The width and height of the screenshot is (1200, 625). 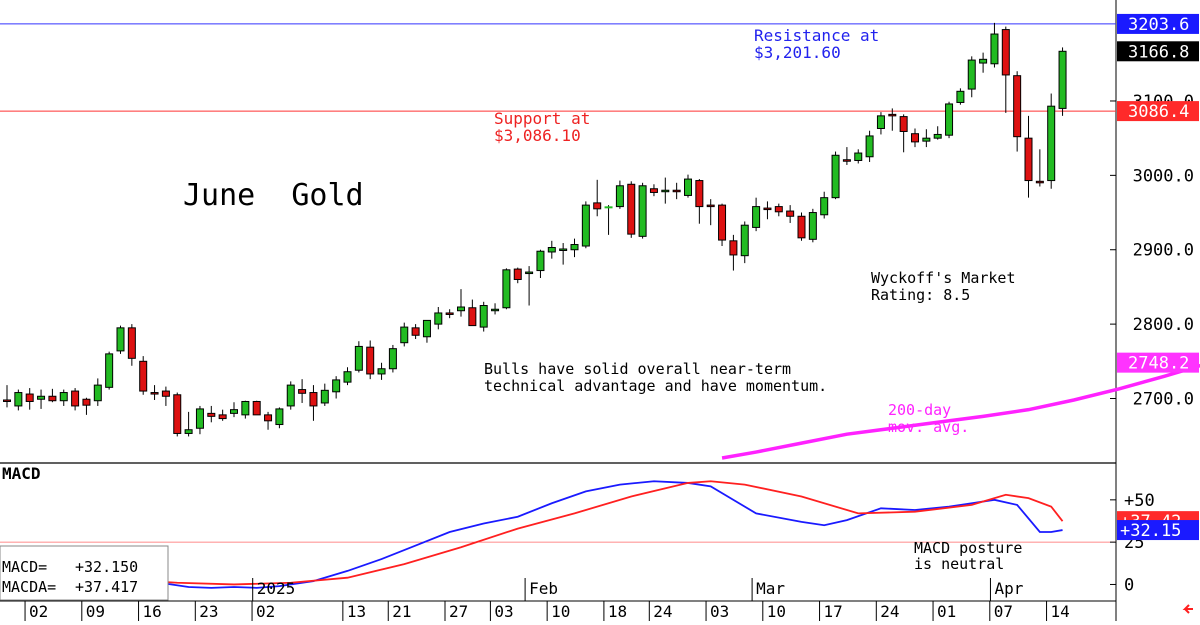 I want to click on price-label-text: 2748.2, so click(x=1158, y=364).